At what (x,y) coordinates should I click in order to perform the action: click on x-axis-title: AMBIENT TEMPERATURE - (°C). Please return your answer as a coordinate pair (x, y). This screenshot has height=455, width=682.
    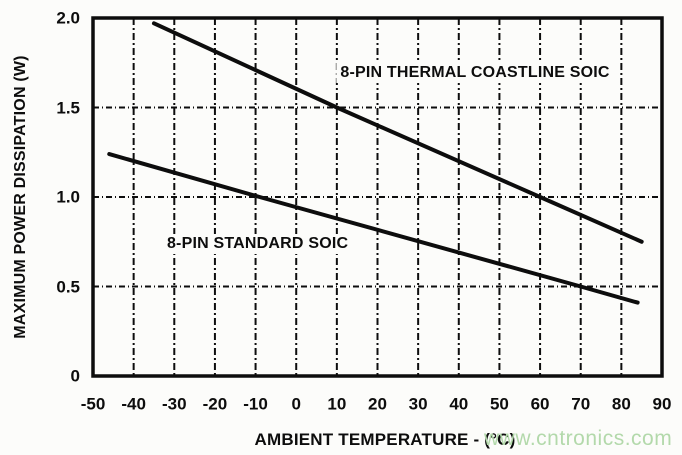
    Looking at the image, I should click on (385, 439).